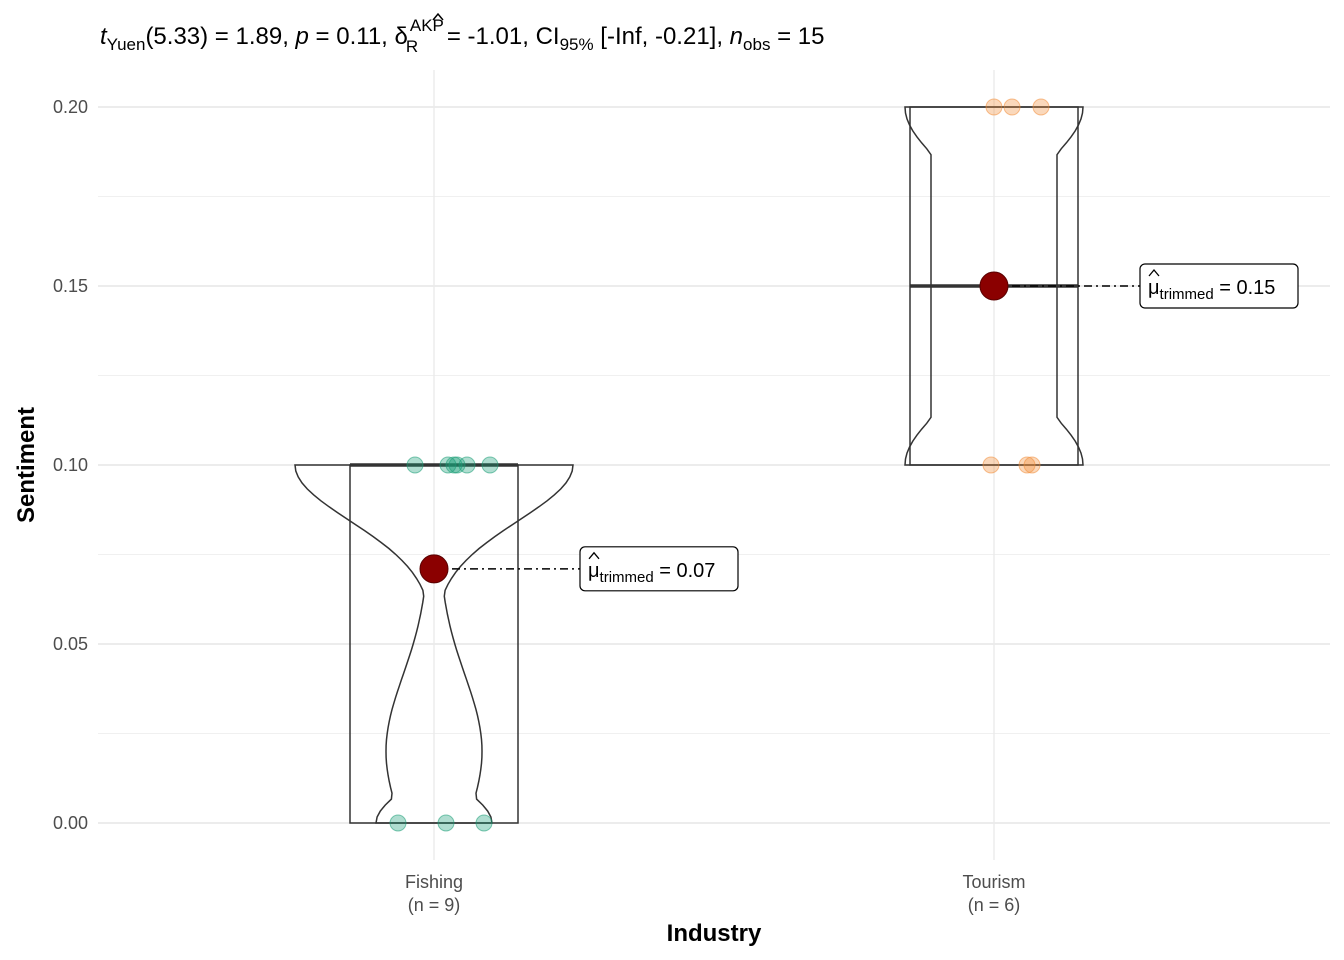  Describe the element at coordinates (70, 644) in the screenshot. I see `y-tick-label: 0.05` at that location.